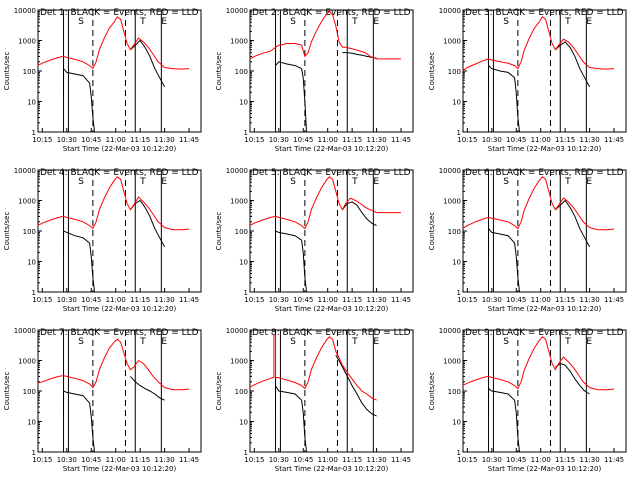 The image size is (640, 480). Describe the element at coordinates (544, 173) in the screenshot. I see `chart-title: Det 6: BLACK = Events, RED = LLD` at that location.